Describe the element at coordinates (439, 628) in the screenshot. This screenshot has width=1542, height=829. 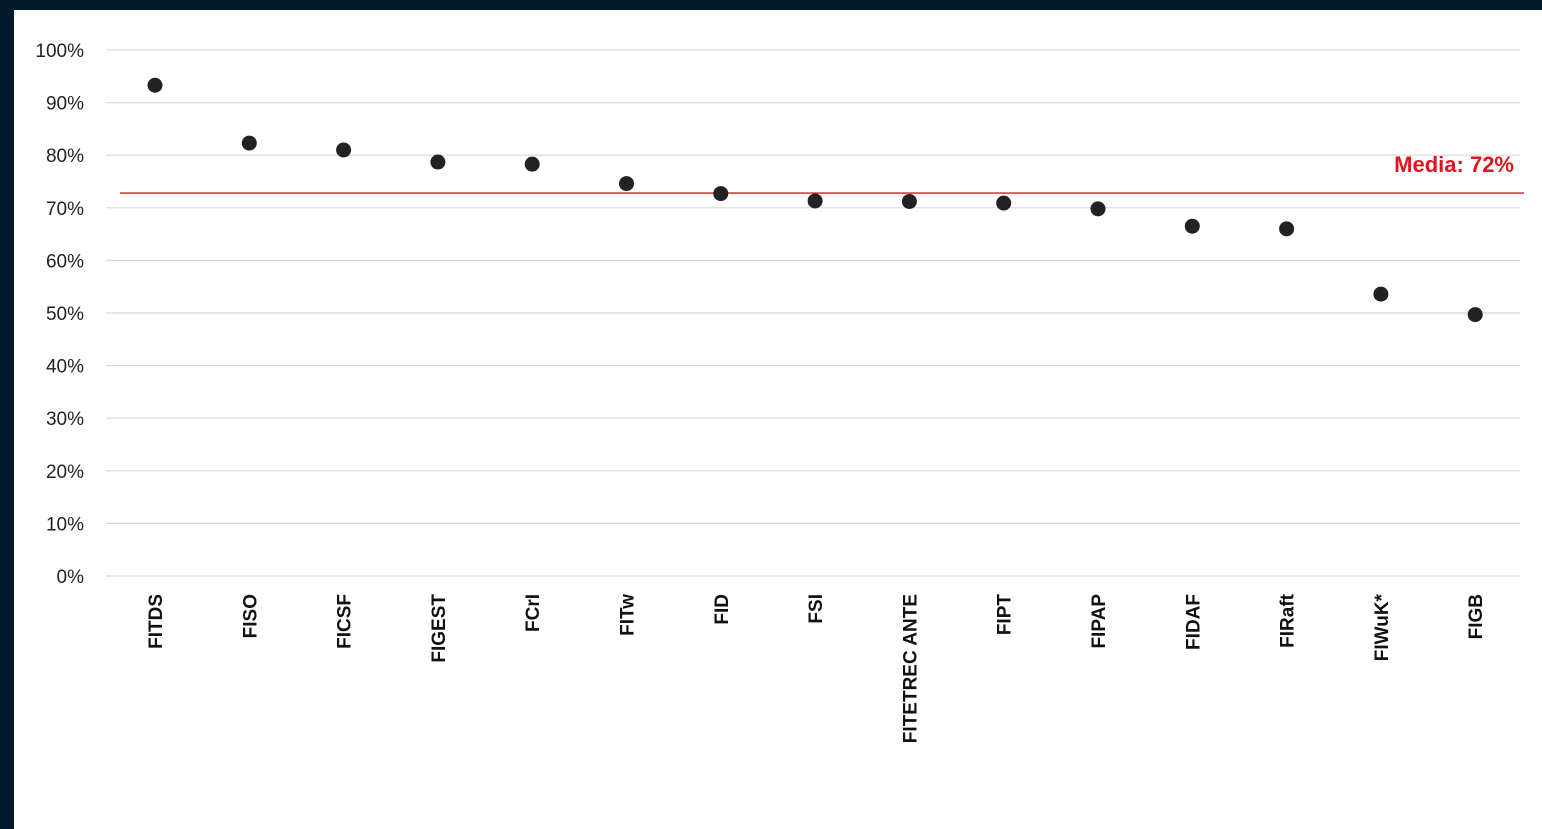
I see `x-category-label: FIGEST` at that location.